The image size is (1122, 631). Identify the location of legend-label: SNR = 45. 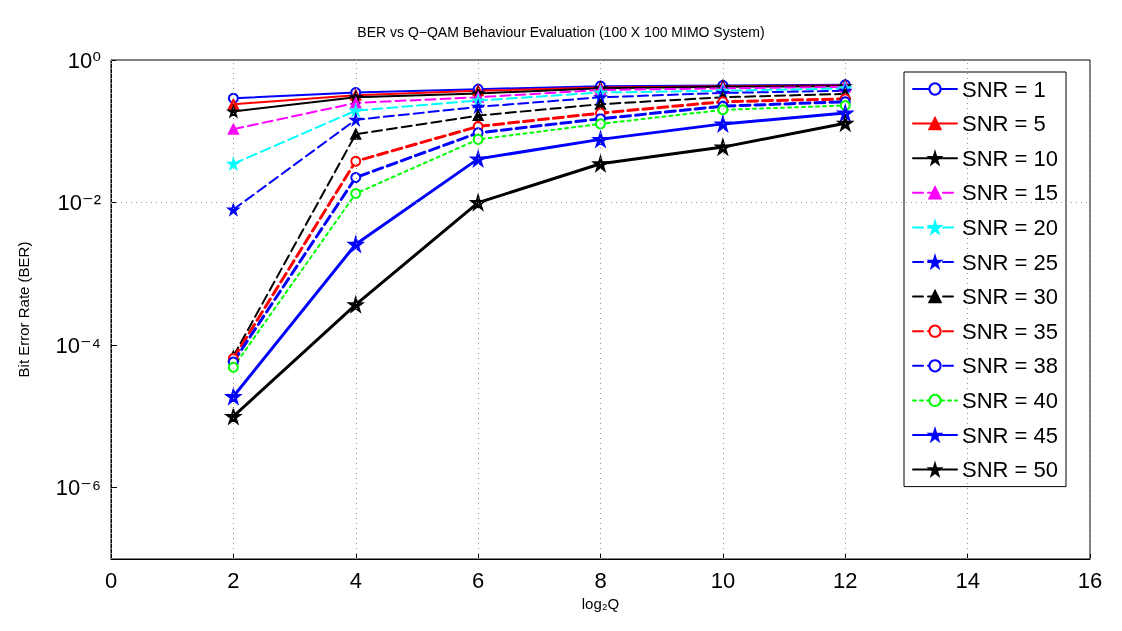
(1010, 435).